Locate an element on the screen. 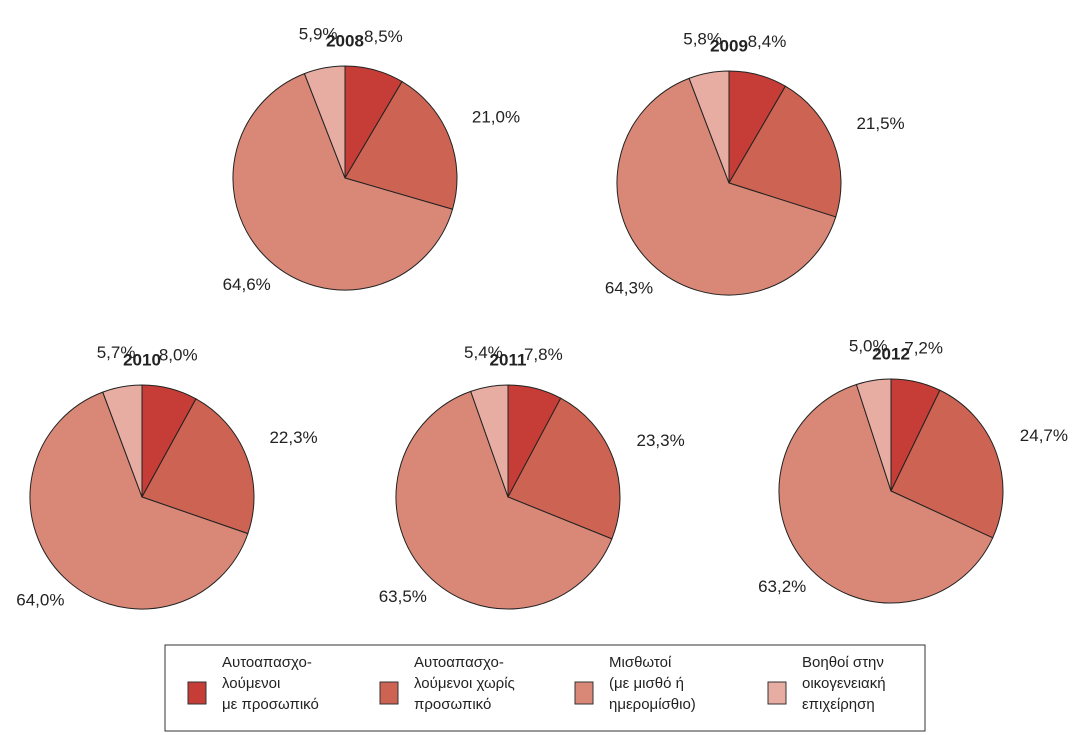 The width and height of the screenshot is (1085, 735). legend-box is located at coordinates (545, 688).